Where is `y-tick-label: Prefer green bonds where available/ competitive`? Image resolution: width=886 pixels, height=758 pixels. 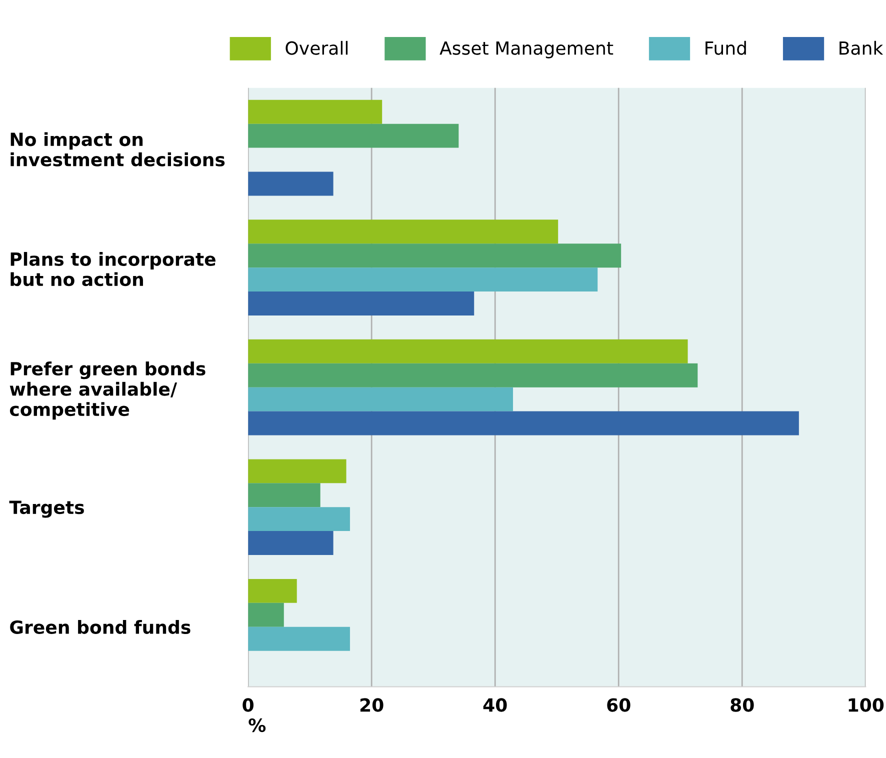
y-tick-label: Prefer green bonds where available/ competitive is located at coordinates (108, 391).